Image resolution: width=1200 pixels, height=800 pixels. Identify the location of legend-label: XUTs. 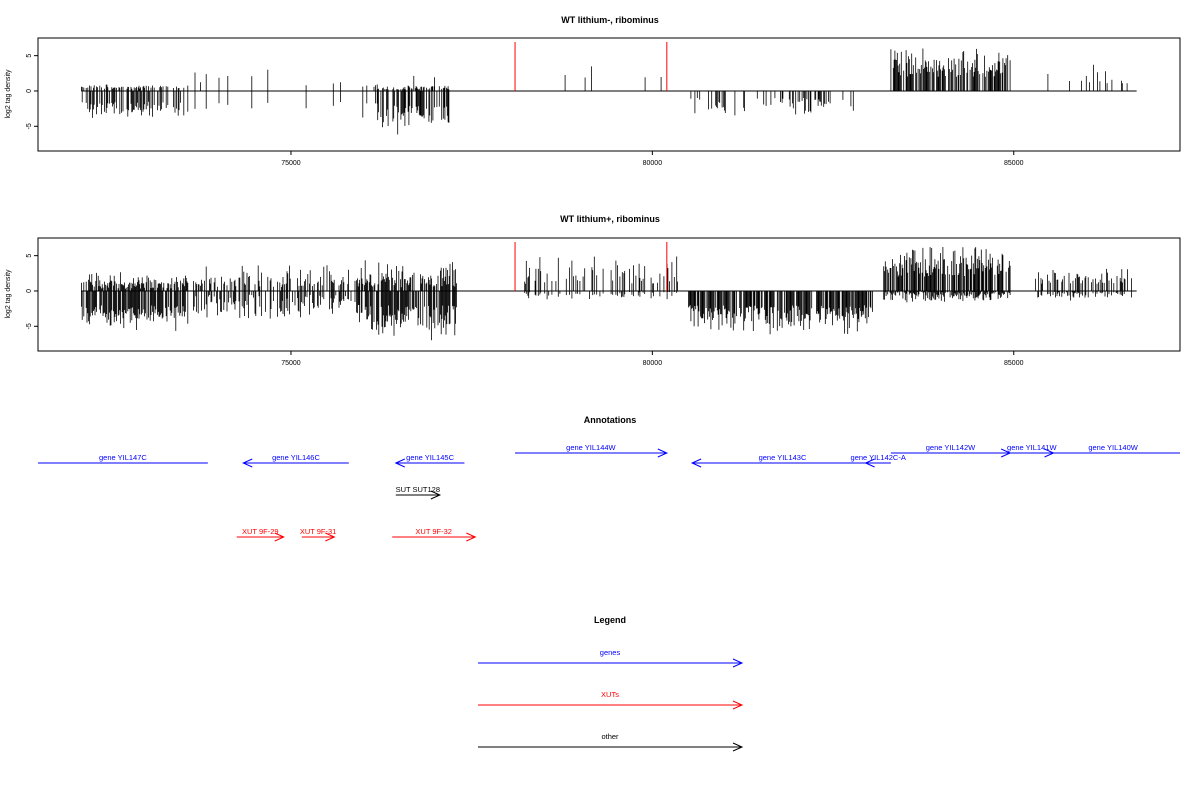
(610, 694).